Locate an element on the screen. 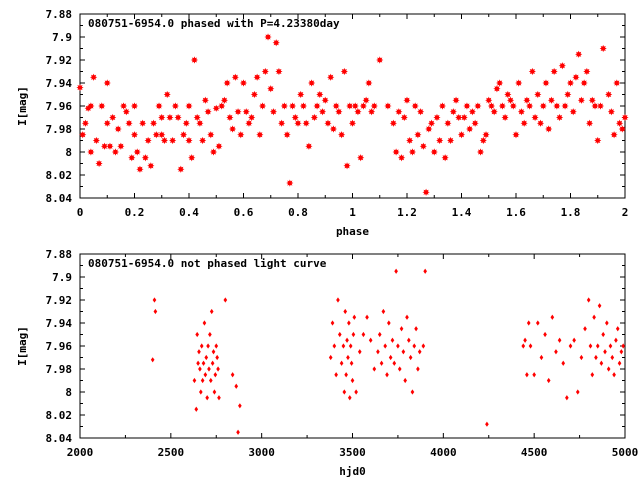 The image size is (640, 480). y-tick-label: 8 is located at coordinates (68, 152).